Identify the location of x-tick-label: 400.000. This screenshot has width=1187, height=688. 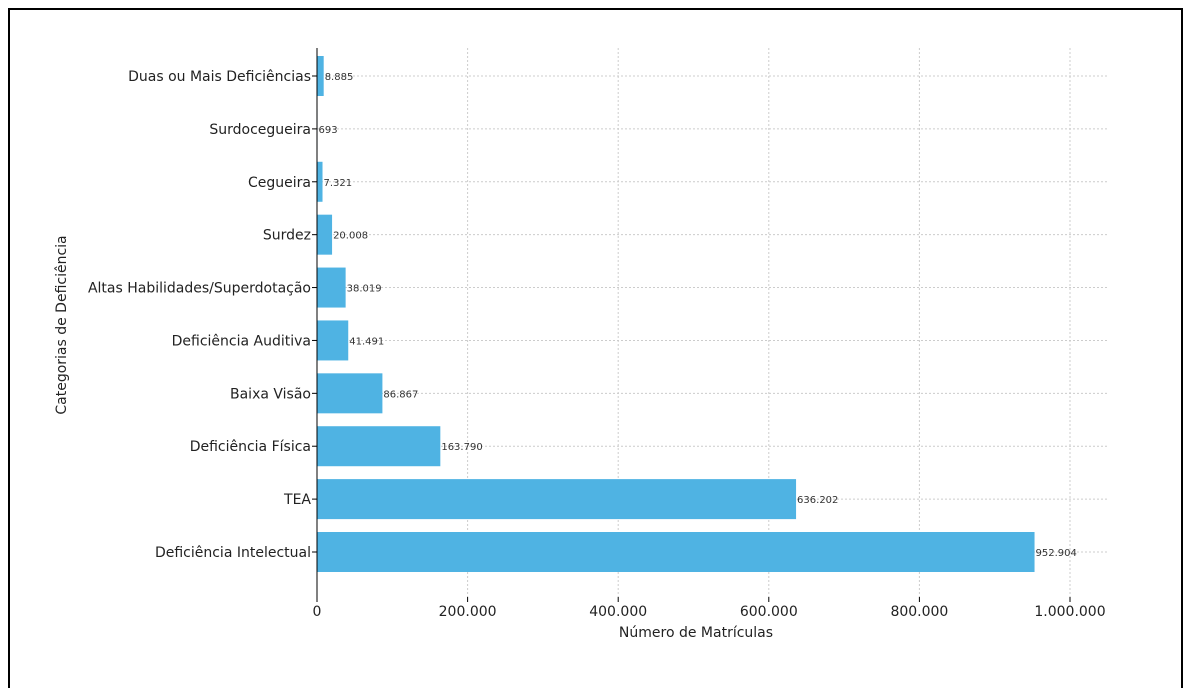
(618, 612).